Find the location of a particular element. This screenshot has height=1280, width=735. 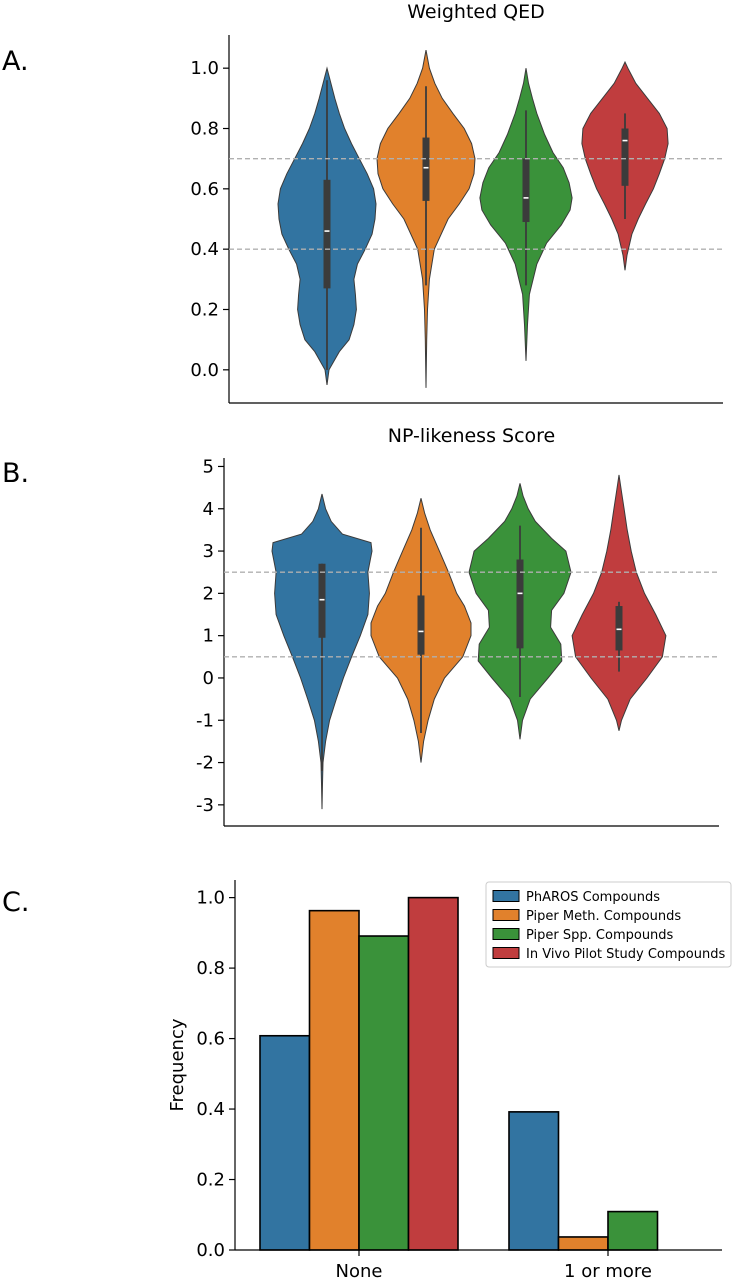

panel-label-b: B. is located at coordinates (16, 473).